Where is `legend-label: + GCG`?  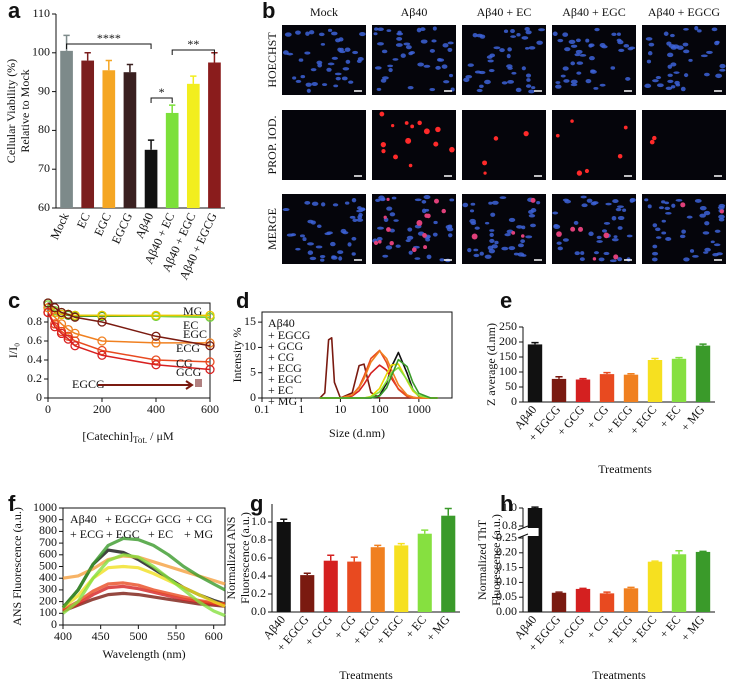 legend-label: + GCG is located at coordinates (163, 519).